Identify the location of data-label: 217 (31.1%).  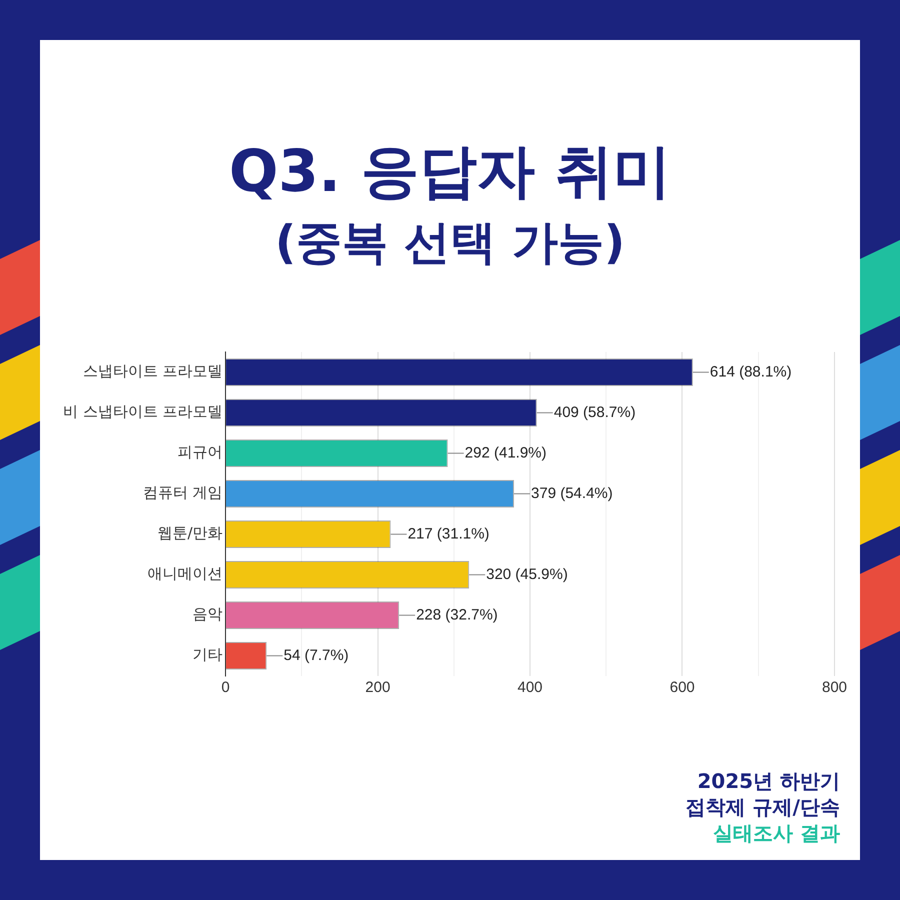
(449, 533).